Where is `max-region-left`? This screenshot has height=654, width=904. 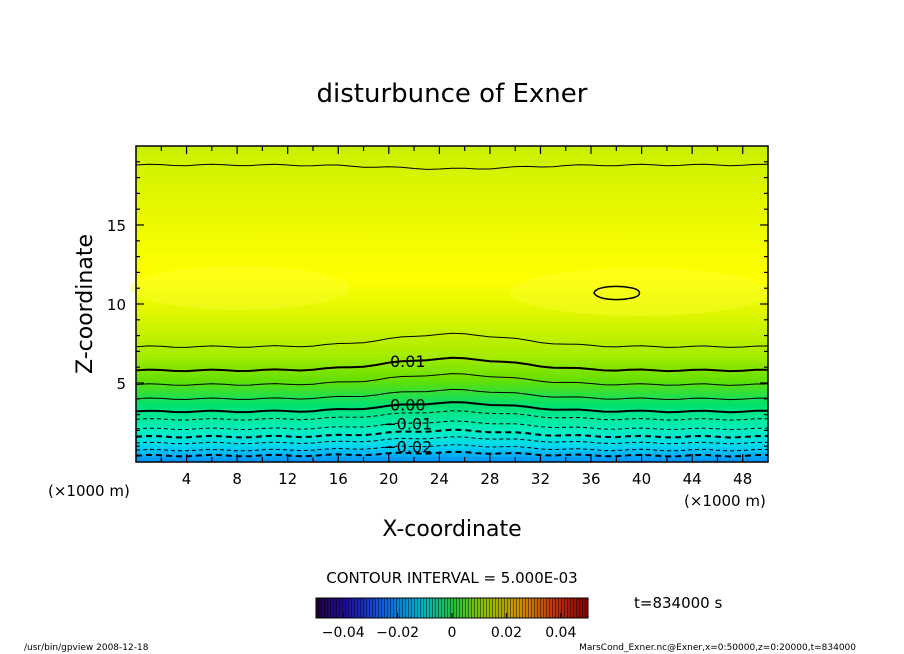 max-region-left is located at coordinates (240, 288).